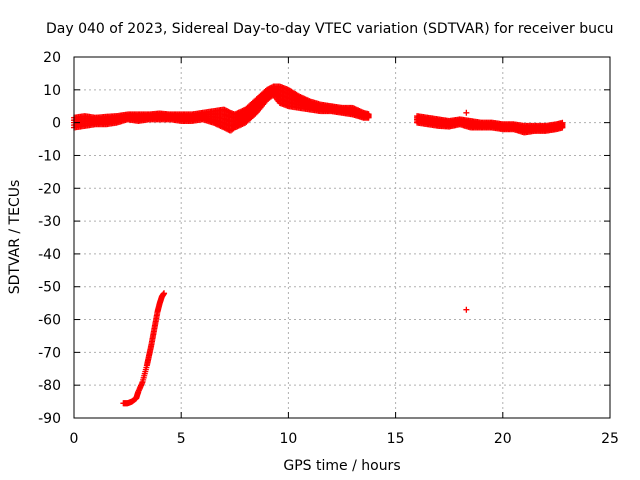 This screenshot has width=640, height=480. Describe the element at coordinates (341, 466) in the screenshot. I see `x-axis-label: GPS time / hours` at that location.